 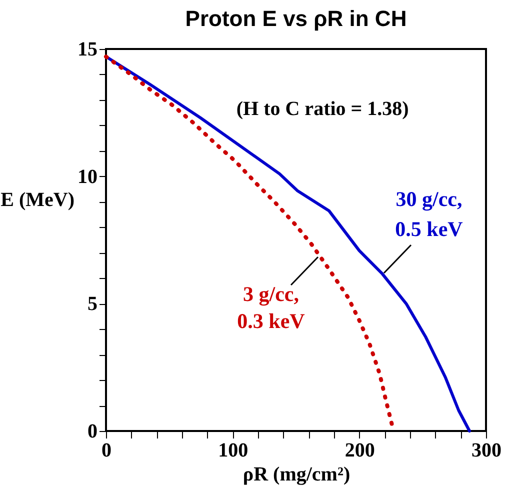 What do you see at coordinates (88, 177) in the screenshot?
I see `y-tick-label: 10` at bounding box center [88, 177].